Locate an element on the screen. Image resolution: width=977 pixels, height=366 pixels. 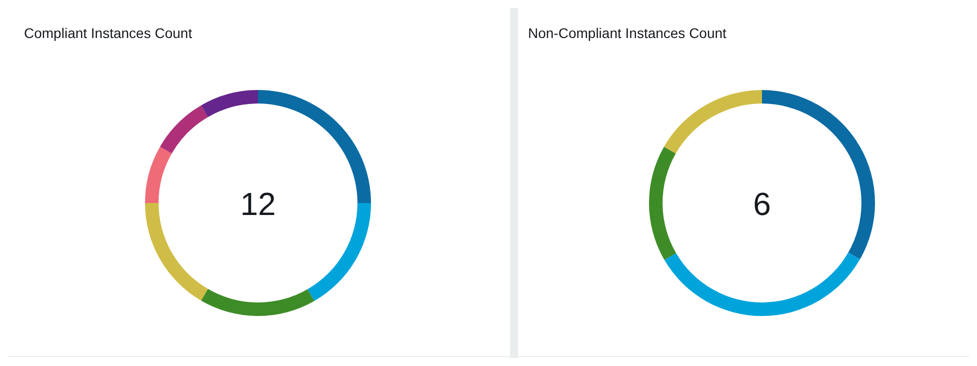
chart-title: Non-Compliant Instances Count is located at coordinates (627, 33).